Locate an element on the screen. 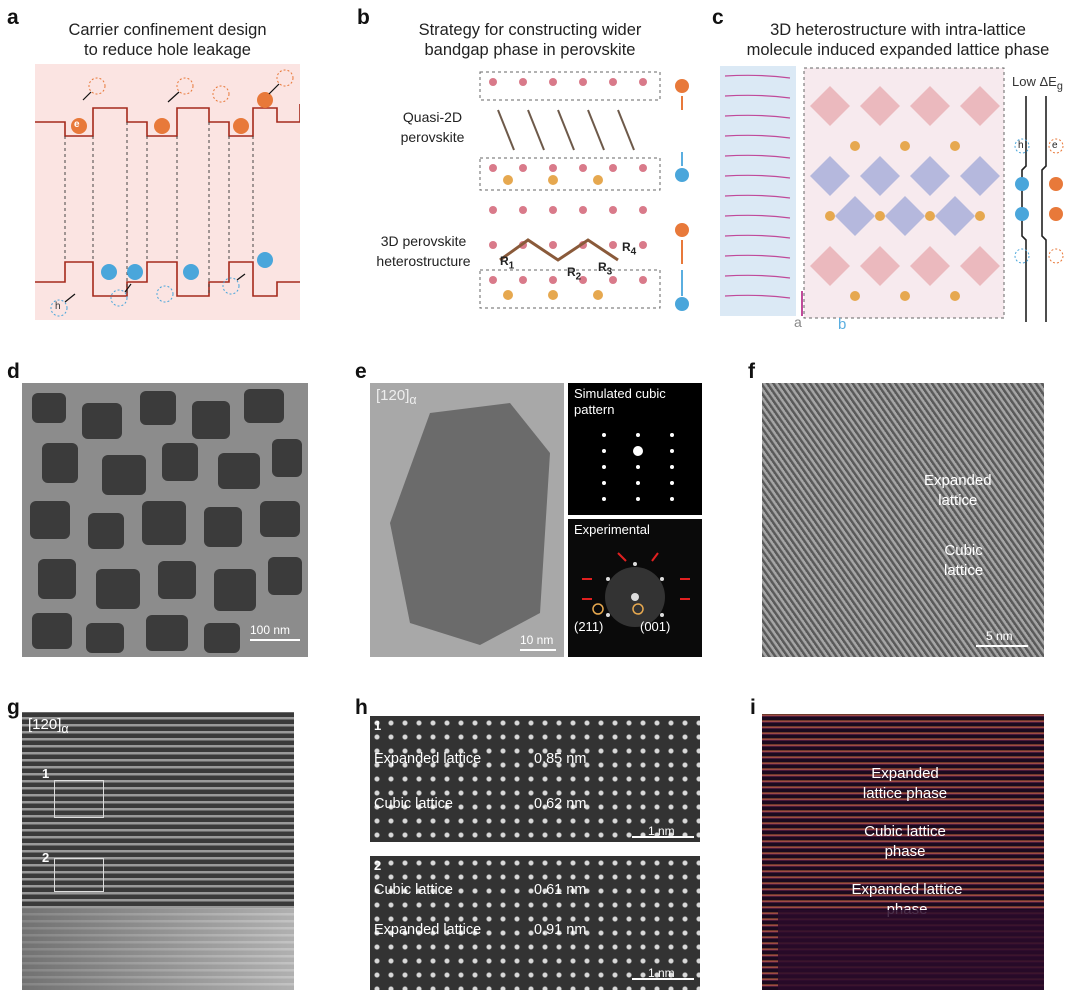  overlay-i is located at coordinates (911, 950).